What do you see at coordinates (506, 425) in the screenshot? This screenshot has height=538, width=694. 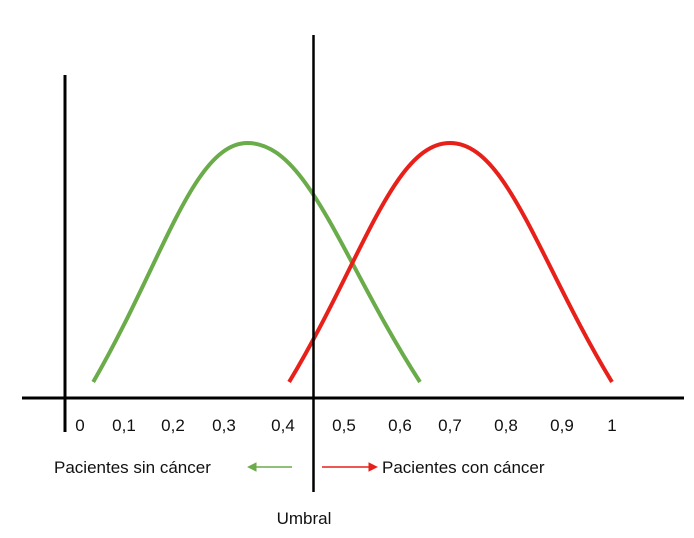 I see `x-tick-label: 0,8` at bounding box center [506, 425].